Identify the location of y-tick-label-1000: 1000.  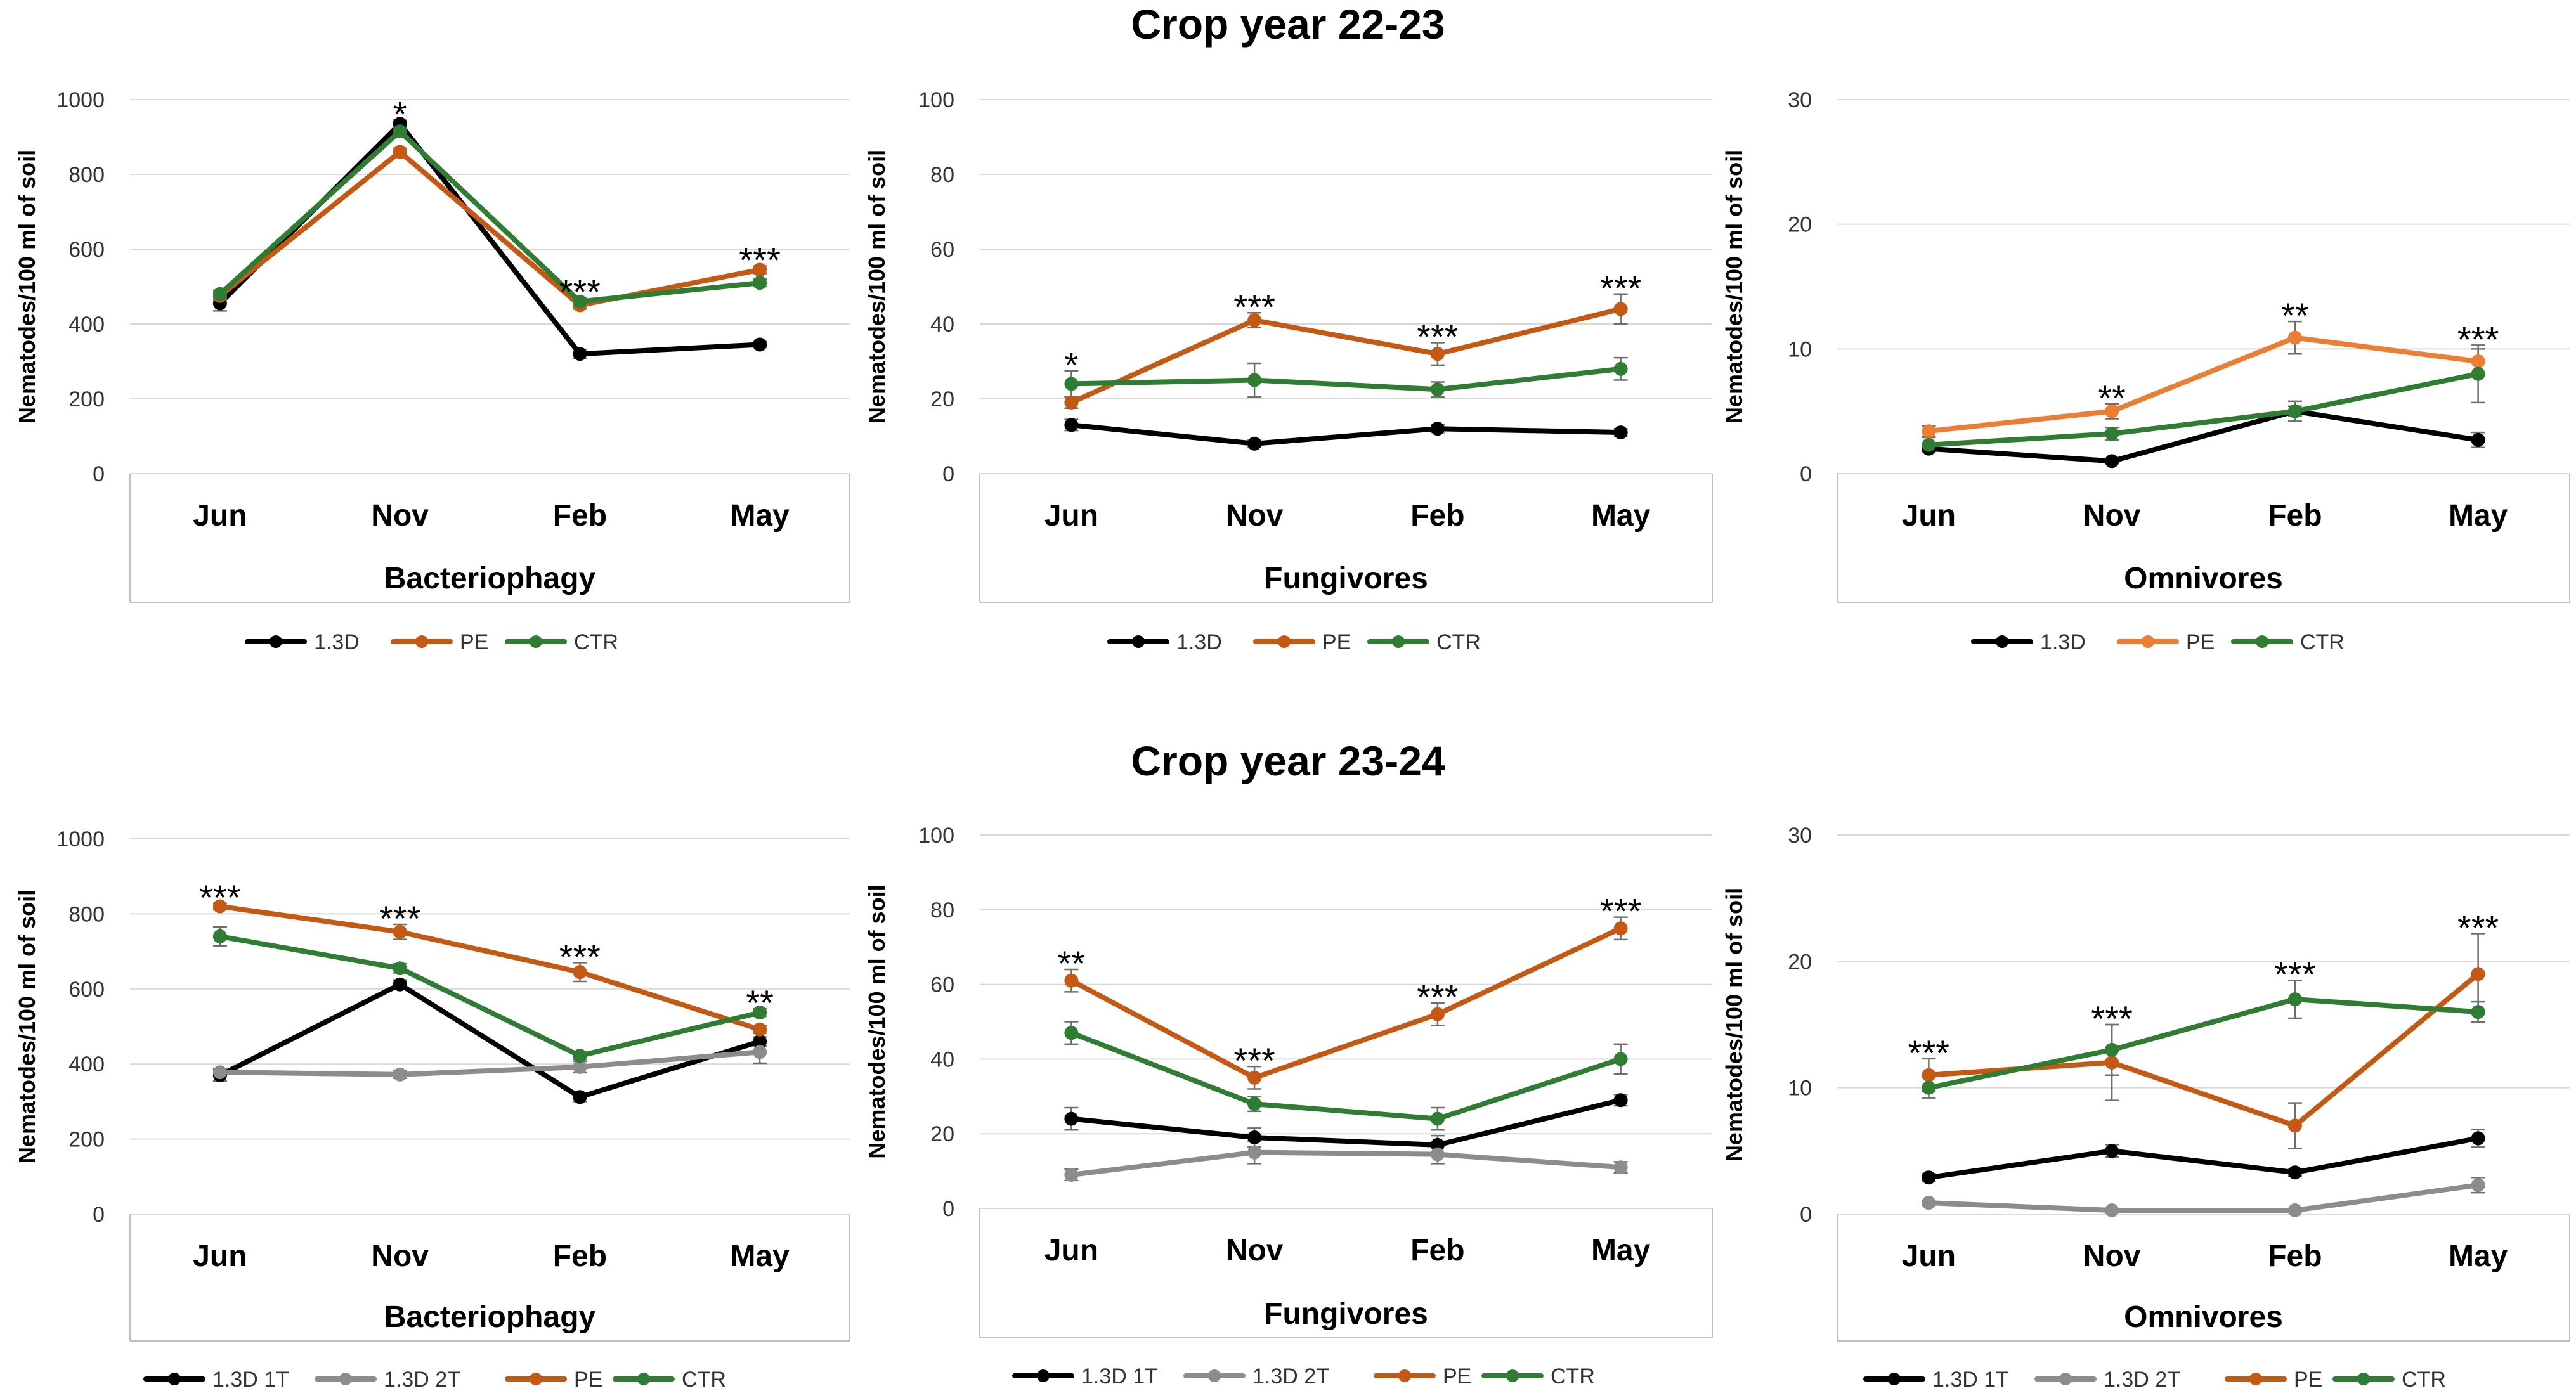
(81, 100).